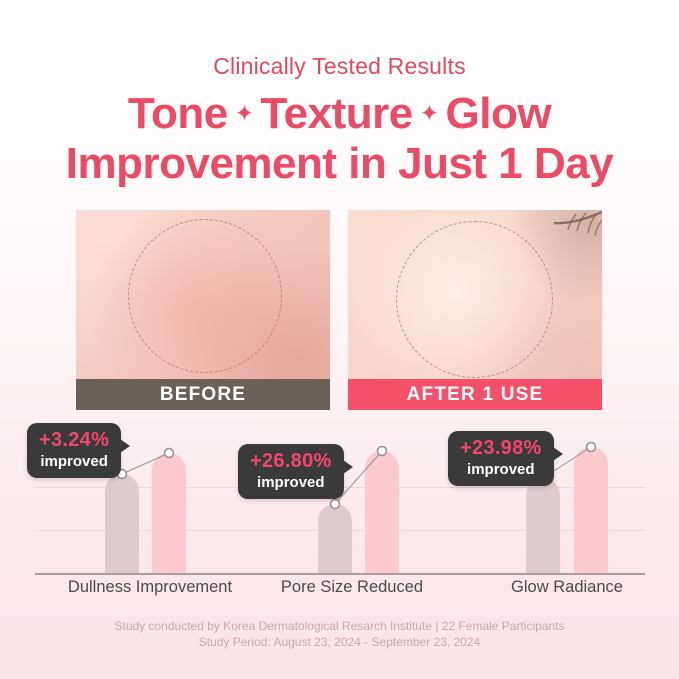 This screenshot has width=679, height=679. Describe the element at coordinates (498, 113) in the screenshot. I see `title-word-glow: Glow` at that location.